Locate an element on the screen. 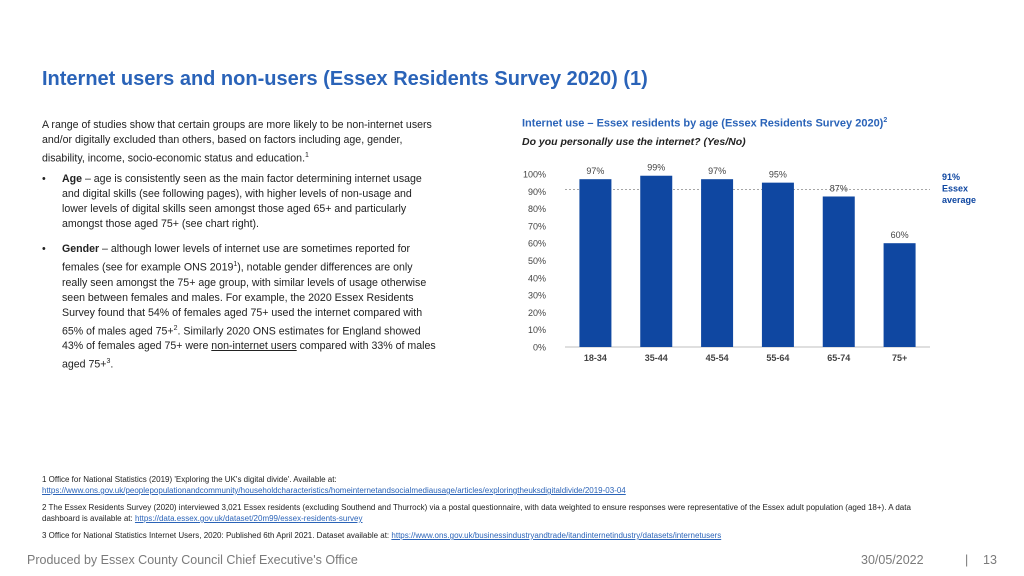 The width and height of the screenshot is (1024, 576). chart-title-ref: 2 is located at coordinates (885, 120).